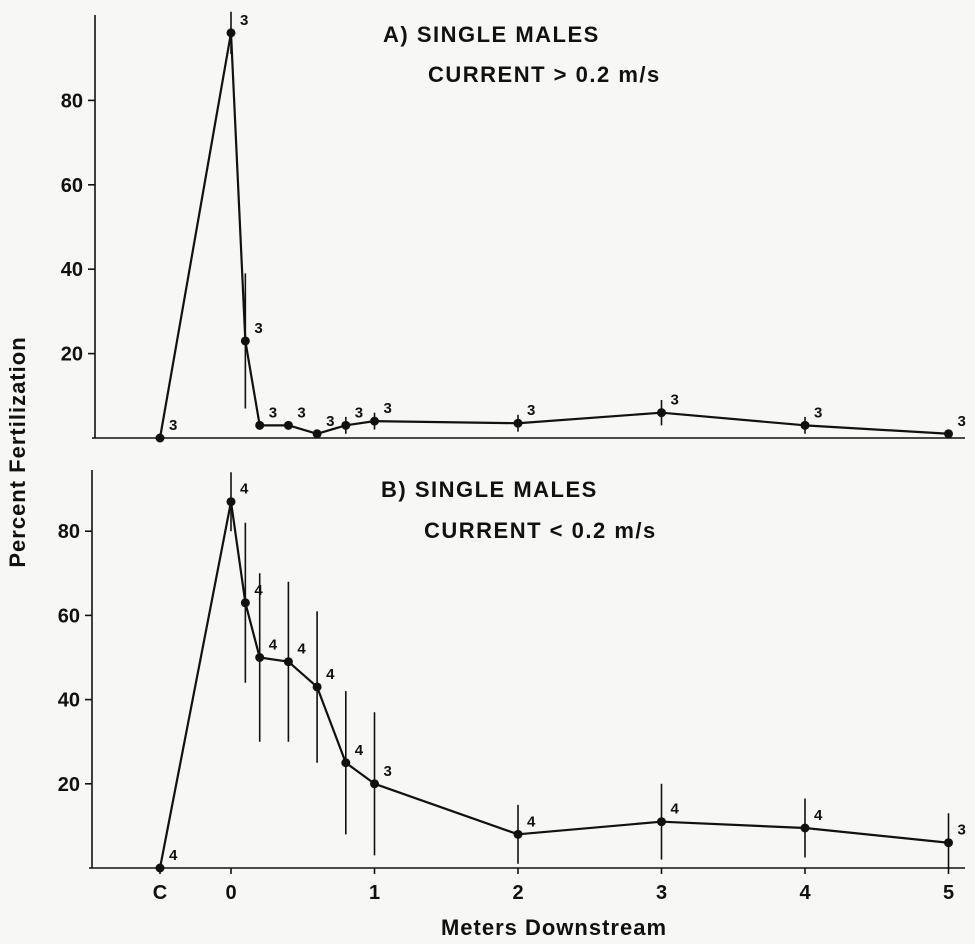 The height and width of the screenshot is (944, 975). I want to click on panel-b-y-tick-label: 60, so click(69, 616).